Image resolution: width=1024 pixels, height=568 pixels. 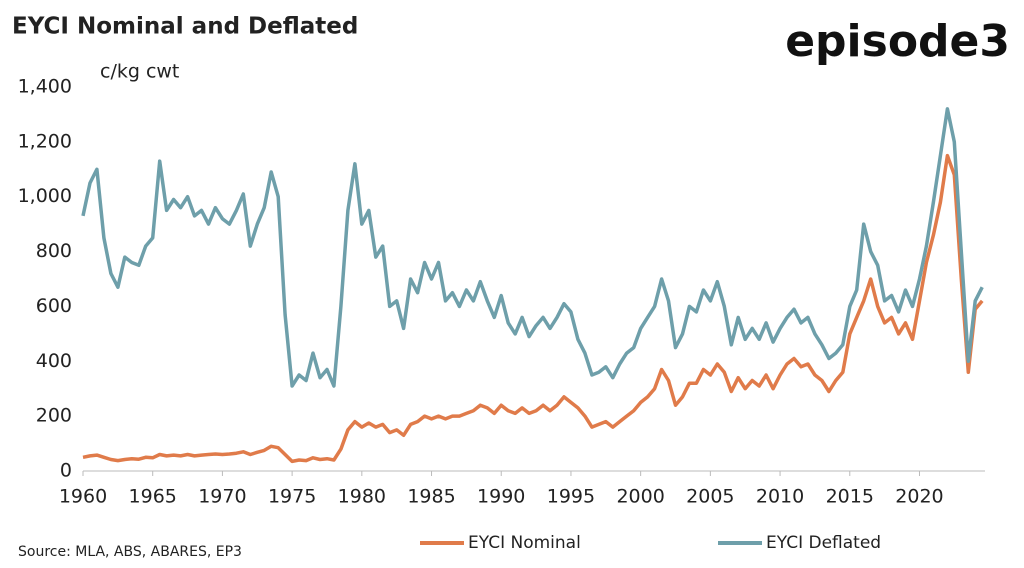 I want to click on x-tick-label: 1970, so click(x=222, y=497).